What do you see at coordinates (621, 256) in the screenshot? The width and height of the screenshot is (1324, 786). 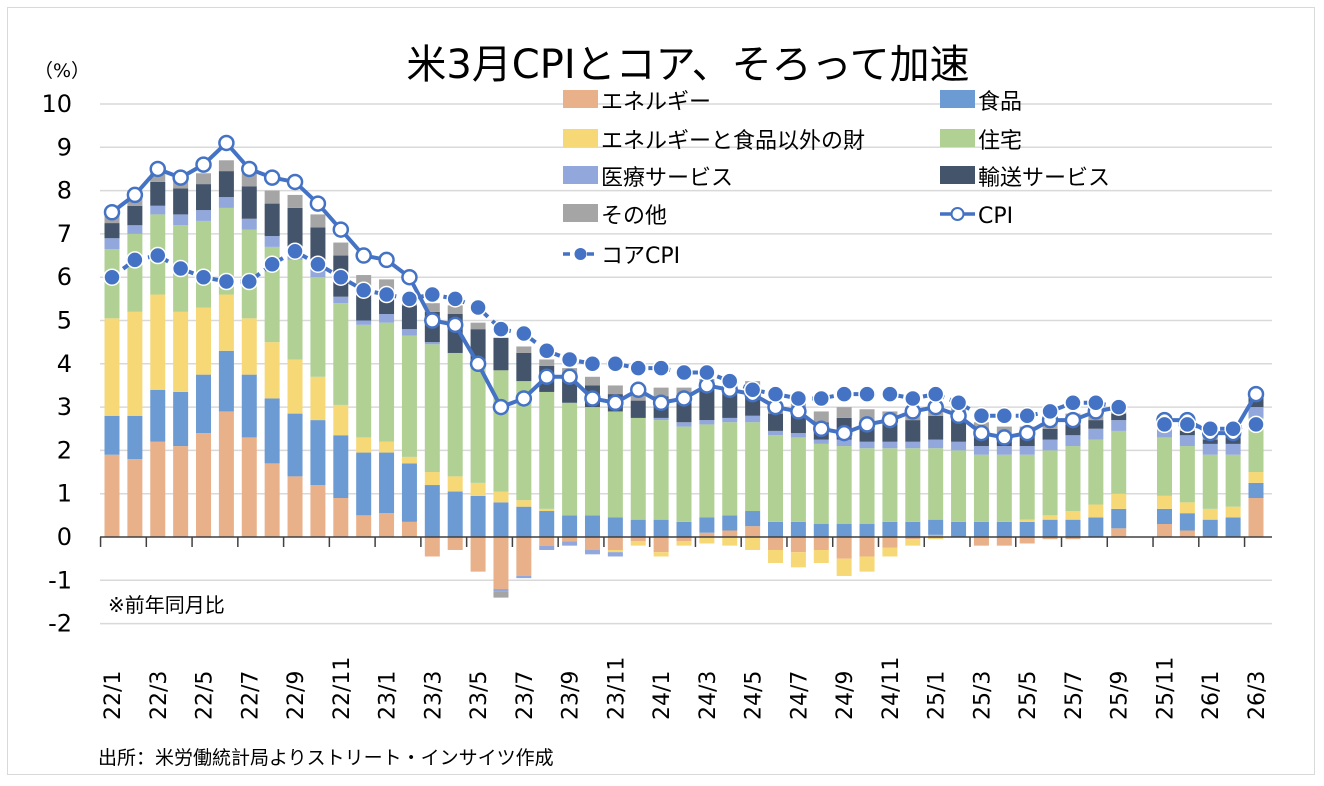 I see `legend-item: コアCPI` at bounding box center [621, 256].